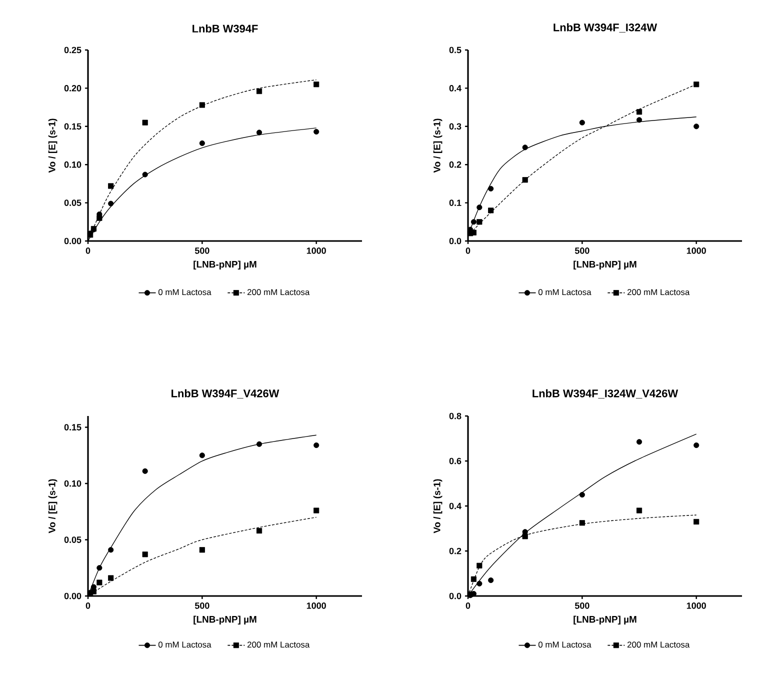 This screenshot has width=762, height=678. Describe the element at coordinates (455, 50) in the screenshot. I see `y-tick-label: 0.5` at that location.